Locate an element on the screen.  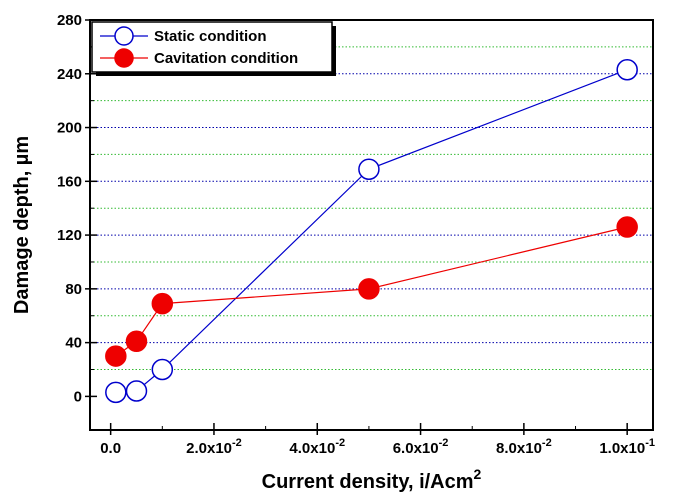
x-tick-label: 1.0x10⁻¹ is located at coordinates (627, 447).